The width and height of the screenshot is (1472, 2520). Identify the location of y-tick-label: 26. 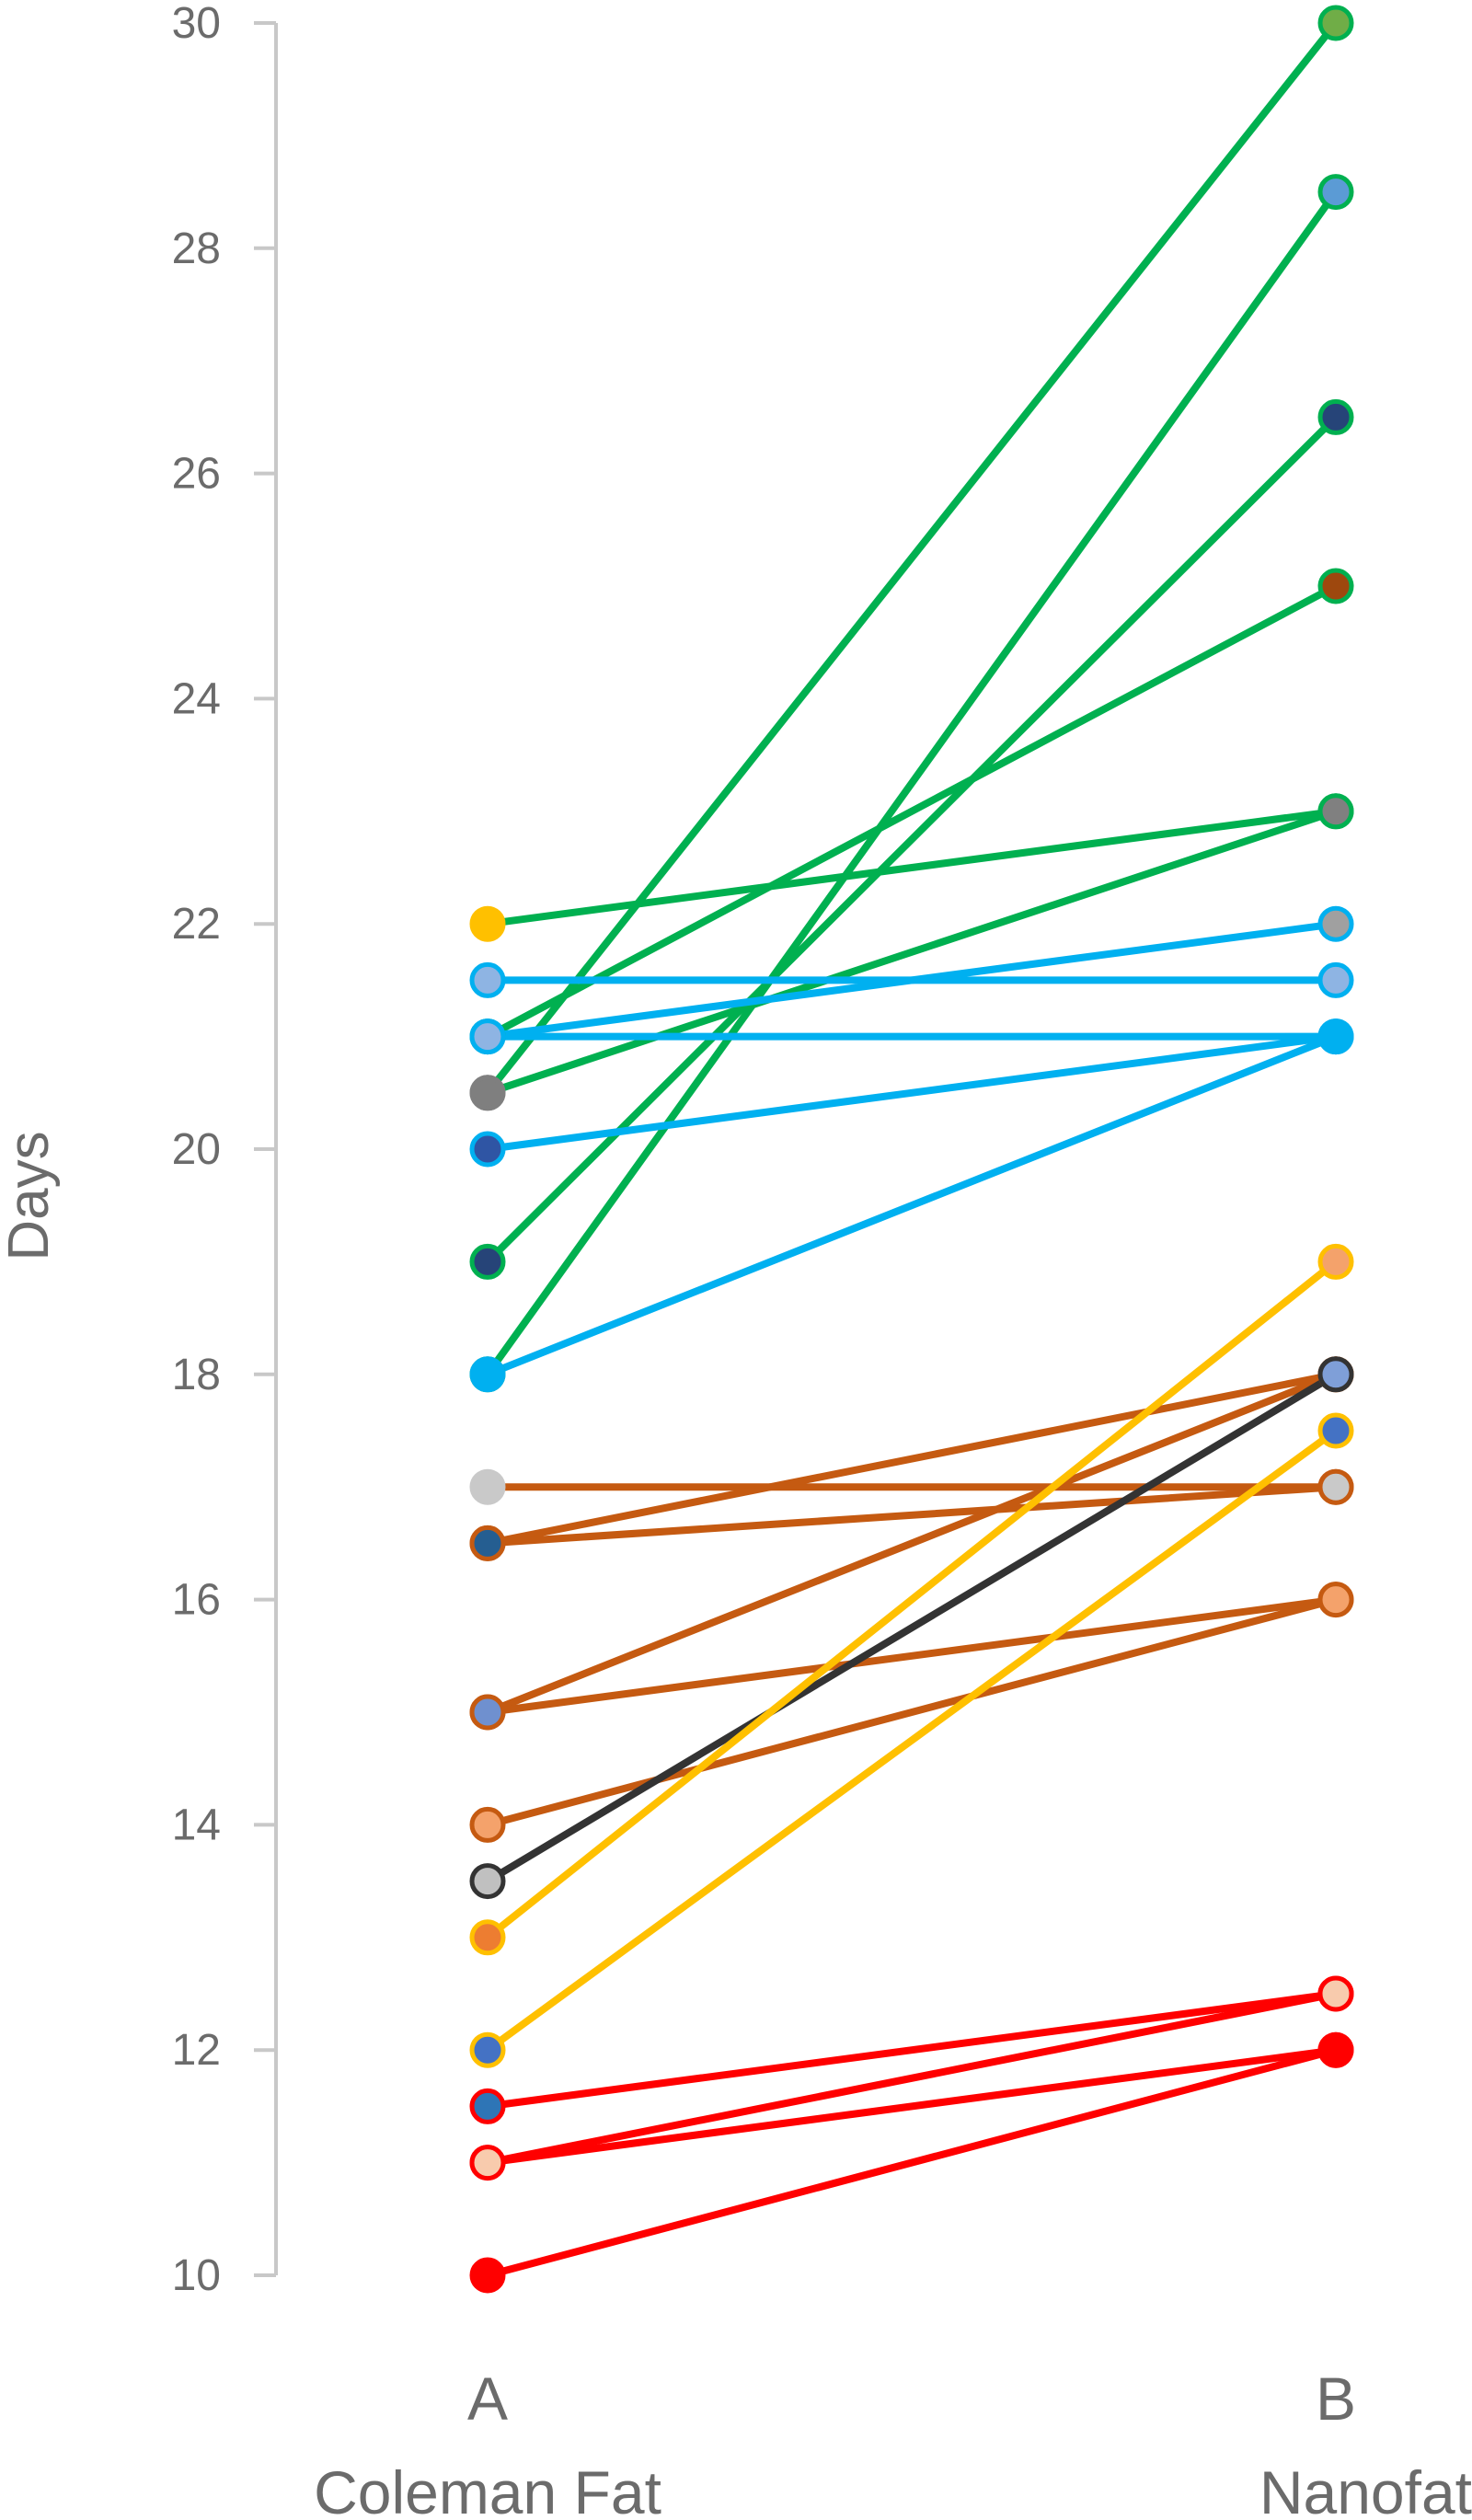
(196, 474).